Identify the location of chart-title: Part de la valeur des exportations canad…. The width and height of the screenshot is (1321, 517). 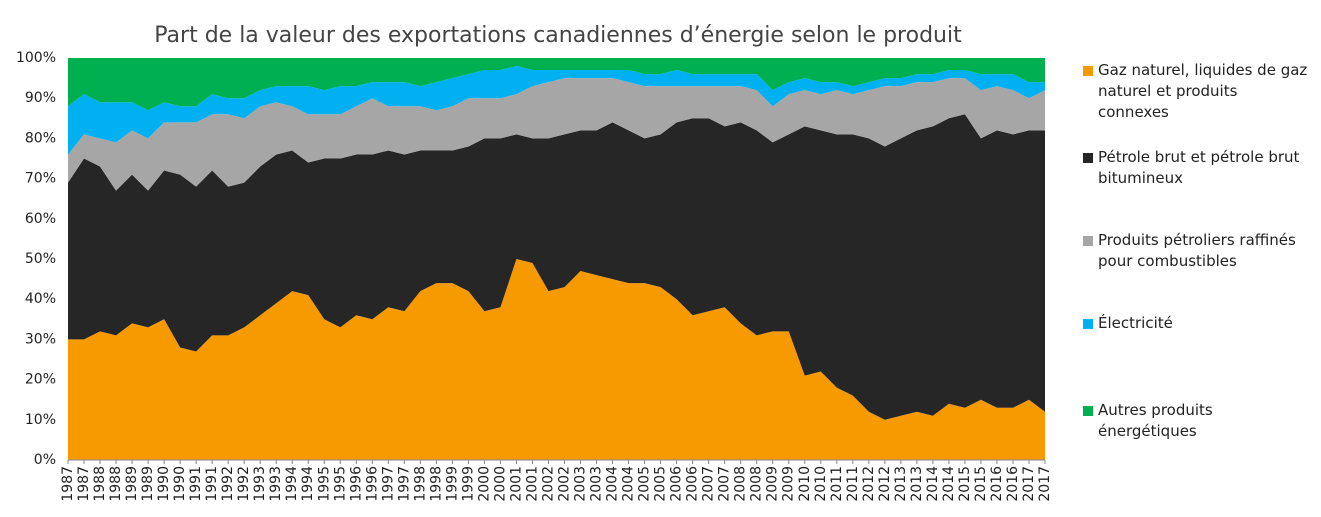
(558, 35).